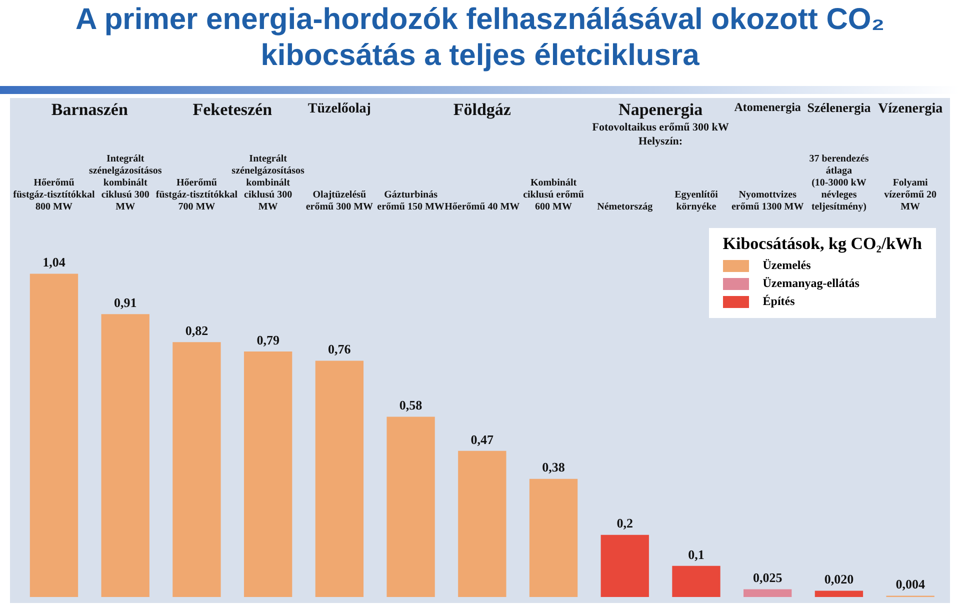  I want to click on data-label: 0,82, so click(196, 330).